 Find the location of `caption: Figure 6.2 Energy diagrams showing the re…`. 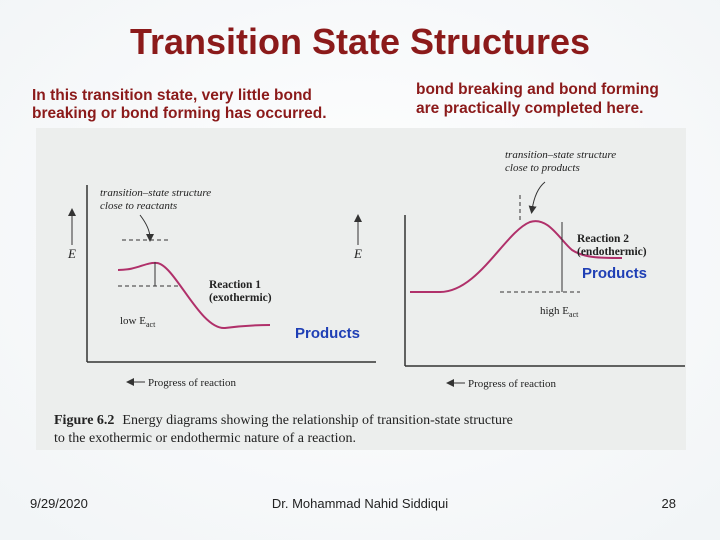

caption: Figure 6.2 Energy diagrams showing the re… is located at coordinates (283, 420).